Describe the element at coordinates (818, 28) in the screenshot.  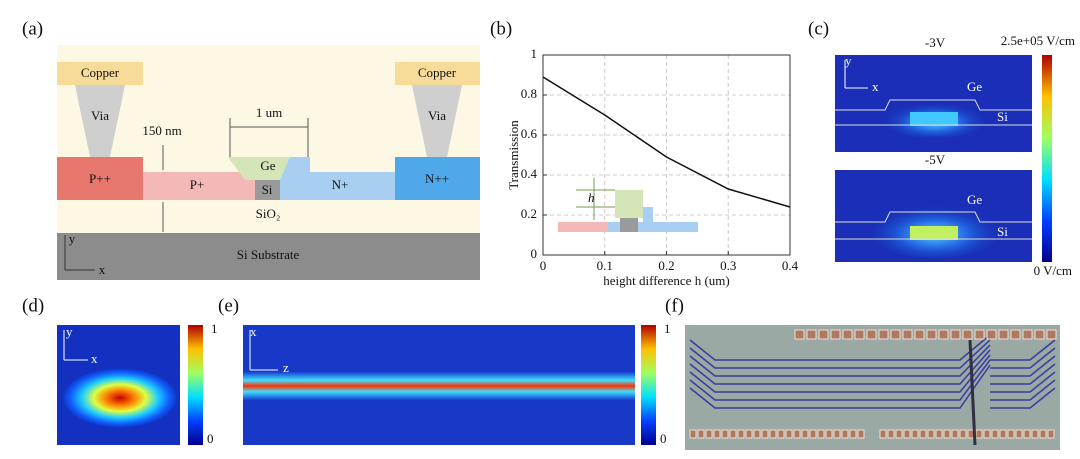
I see `panel-label: (c)` at that location.